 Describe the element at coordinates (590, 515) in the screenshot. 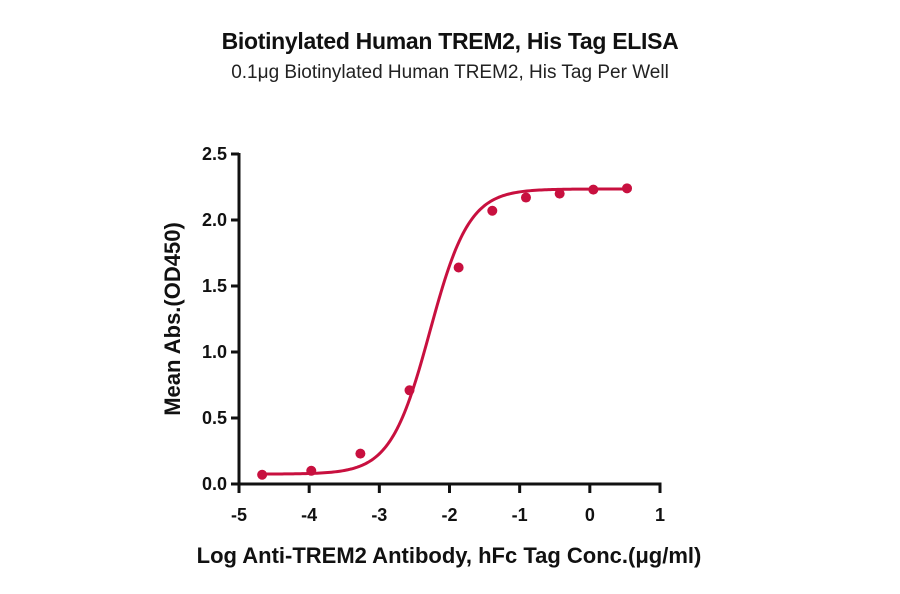

I see `x-tick-label: 0` at that location.